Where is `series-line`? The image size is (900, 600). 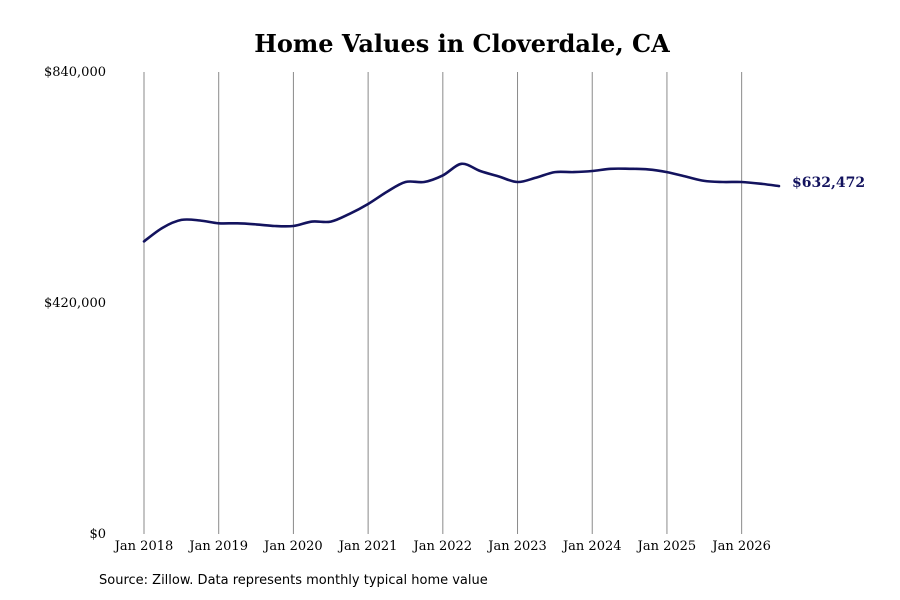
series-line is located at coordinates (461, 202).